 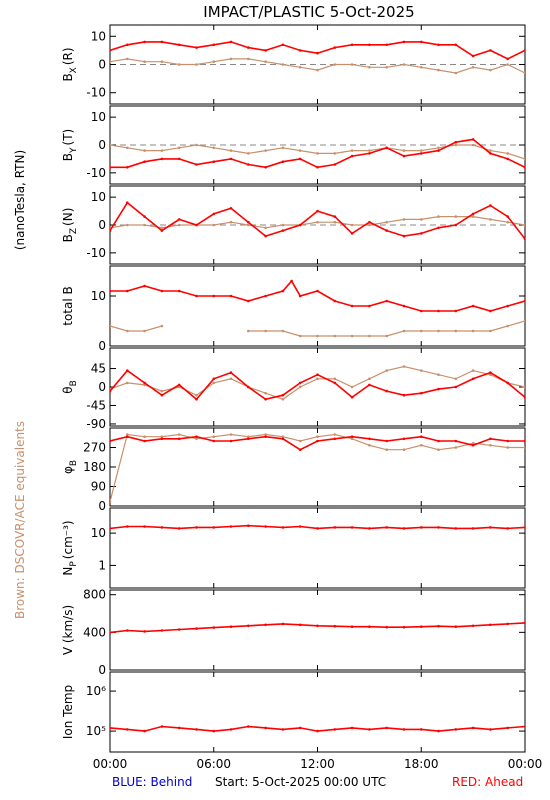 I want to click on y-axis-label-main: φ, so click(x=68, y=470).